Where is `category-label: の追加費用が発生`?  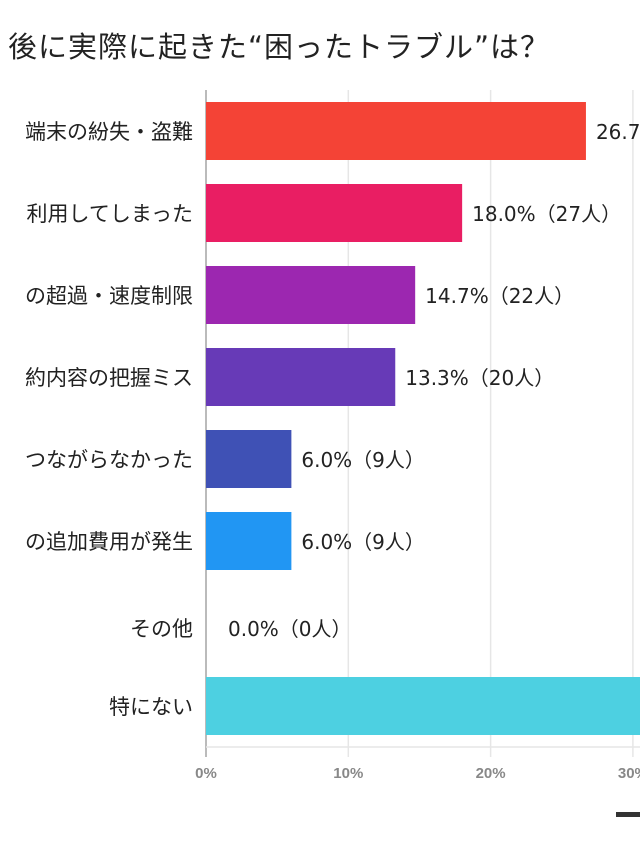 category-label: の追加費用が発生 is located at coordinates (109, 542).